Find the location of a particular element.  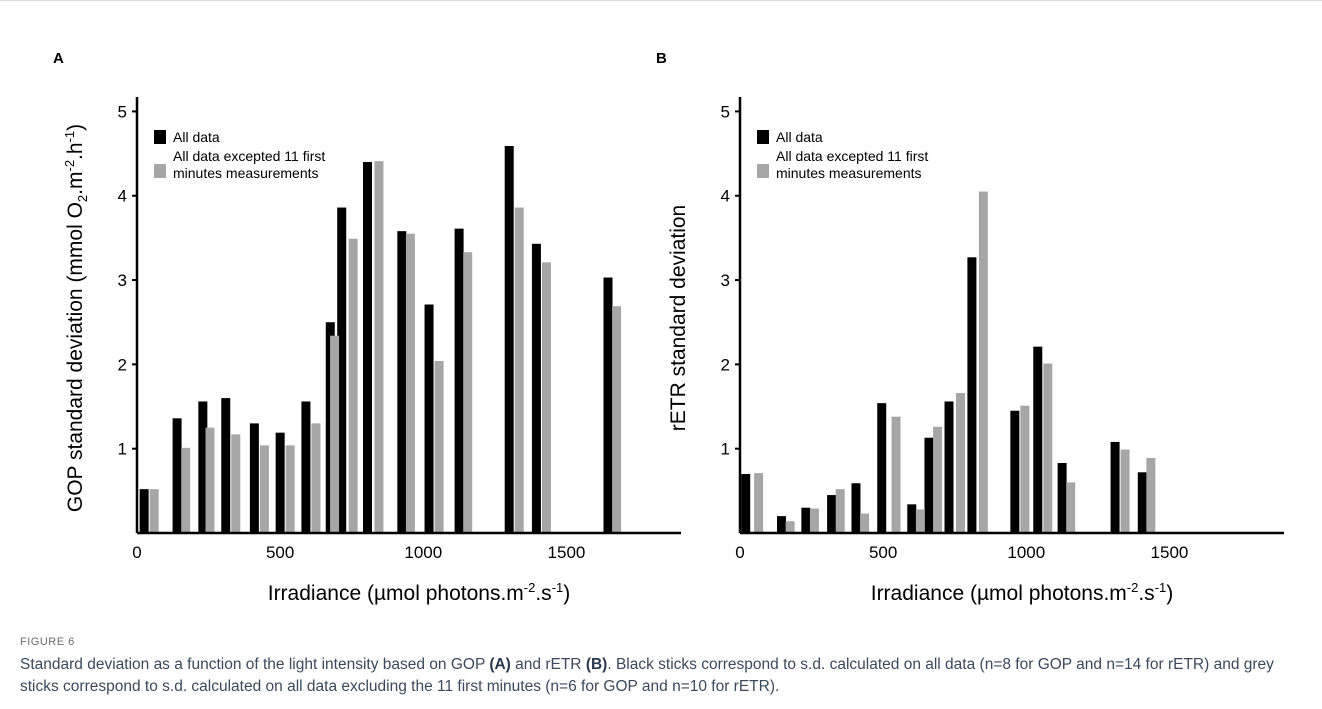

y-axis-label: GOP standard deviation (mmol O2.m-2.h-1) is located at coordinates (76, 318).